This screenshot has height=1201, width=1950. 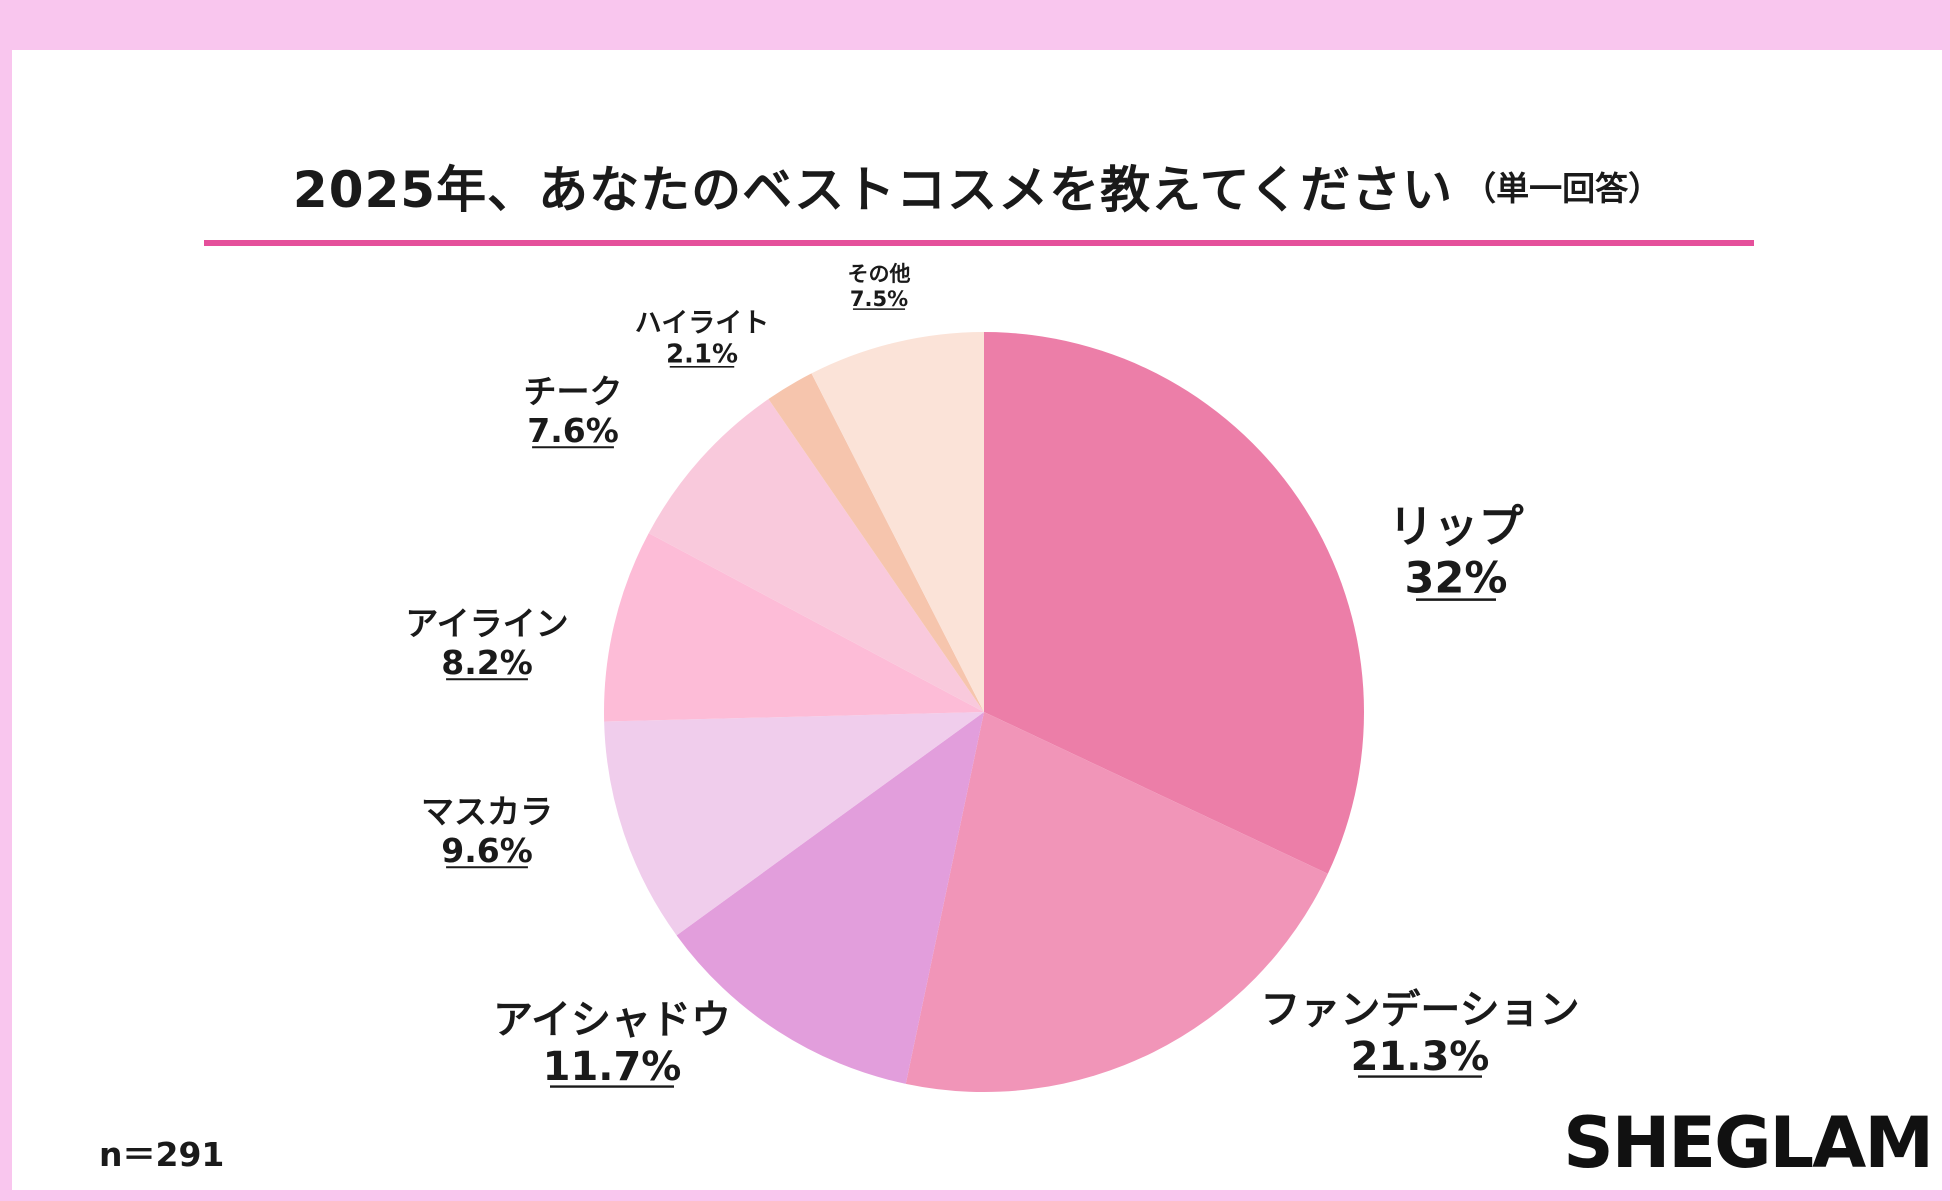 I want to click on slice-value: 7.5%, so click(x=879, y=299).